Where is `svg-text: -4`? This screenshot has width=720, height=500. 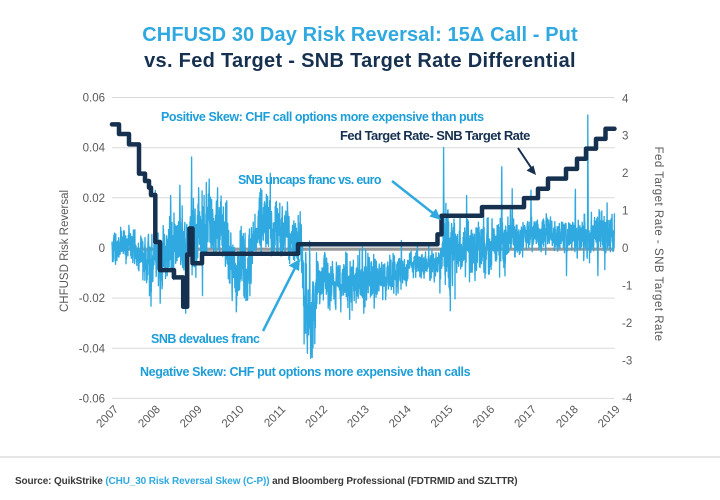
svg-text: -4 is located at coordinates (627, 399).